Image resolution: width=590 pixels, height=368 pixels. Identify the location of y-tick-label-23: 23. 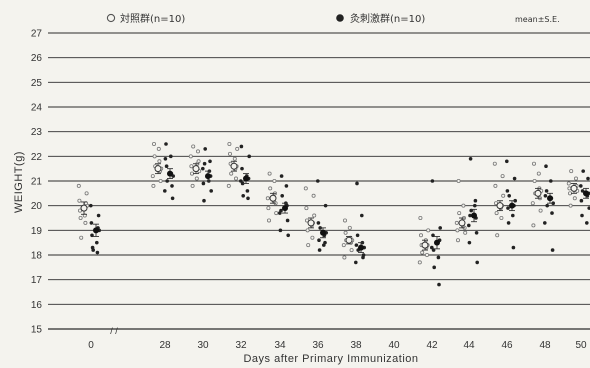
(37, 132).